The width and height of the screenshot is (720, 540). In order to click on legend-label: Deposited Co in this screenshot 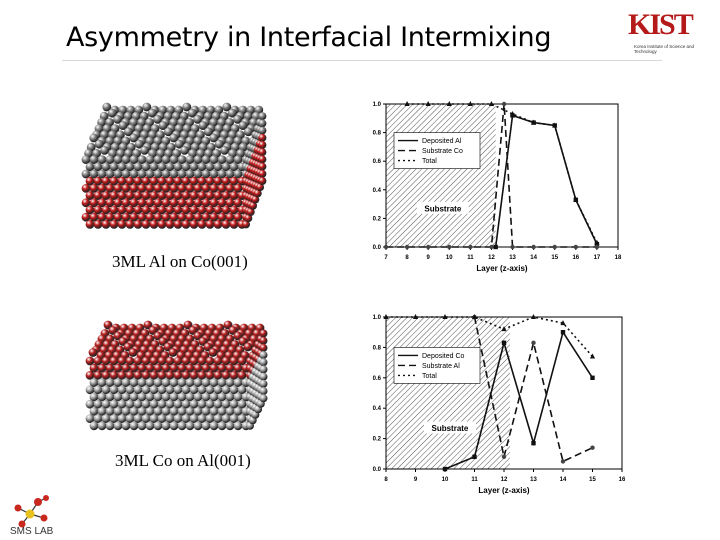, I will do `click(443, 356)`.